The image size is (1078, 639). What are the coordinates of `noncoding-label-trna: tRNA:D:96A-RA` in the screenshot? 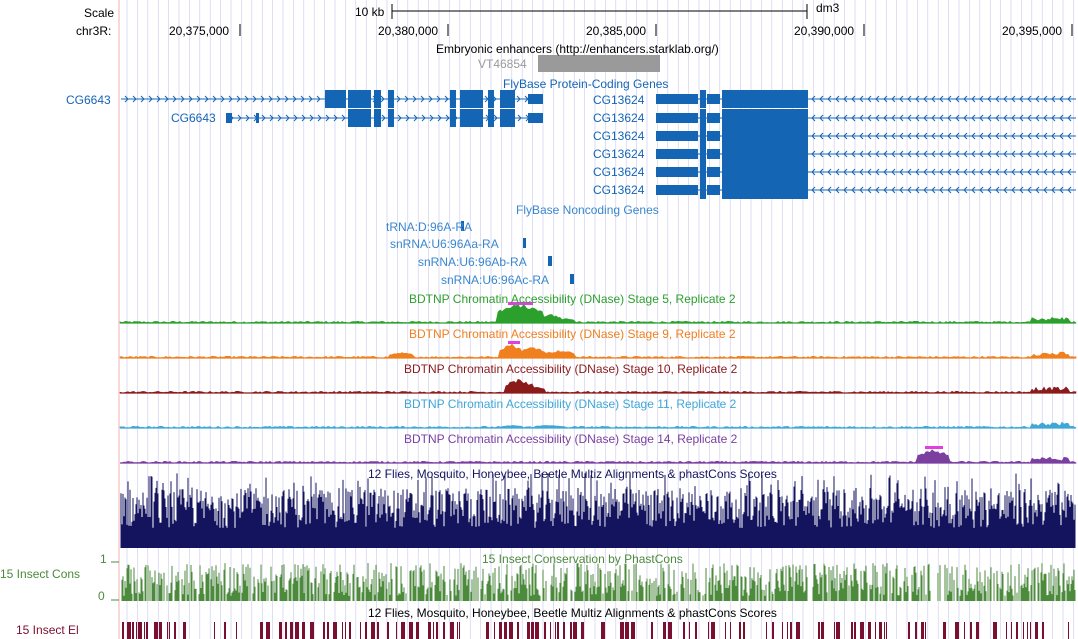 It's located at (429, 227).